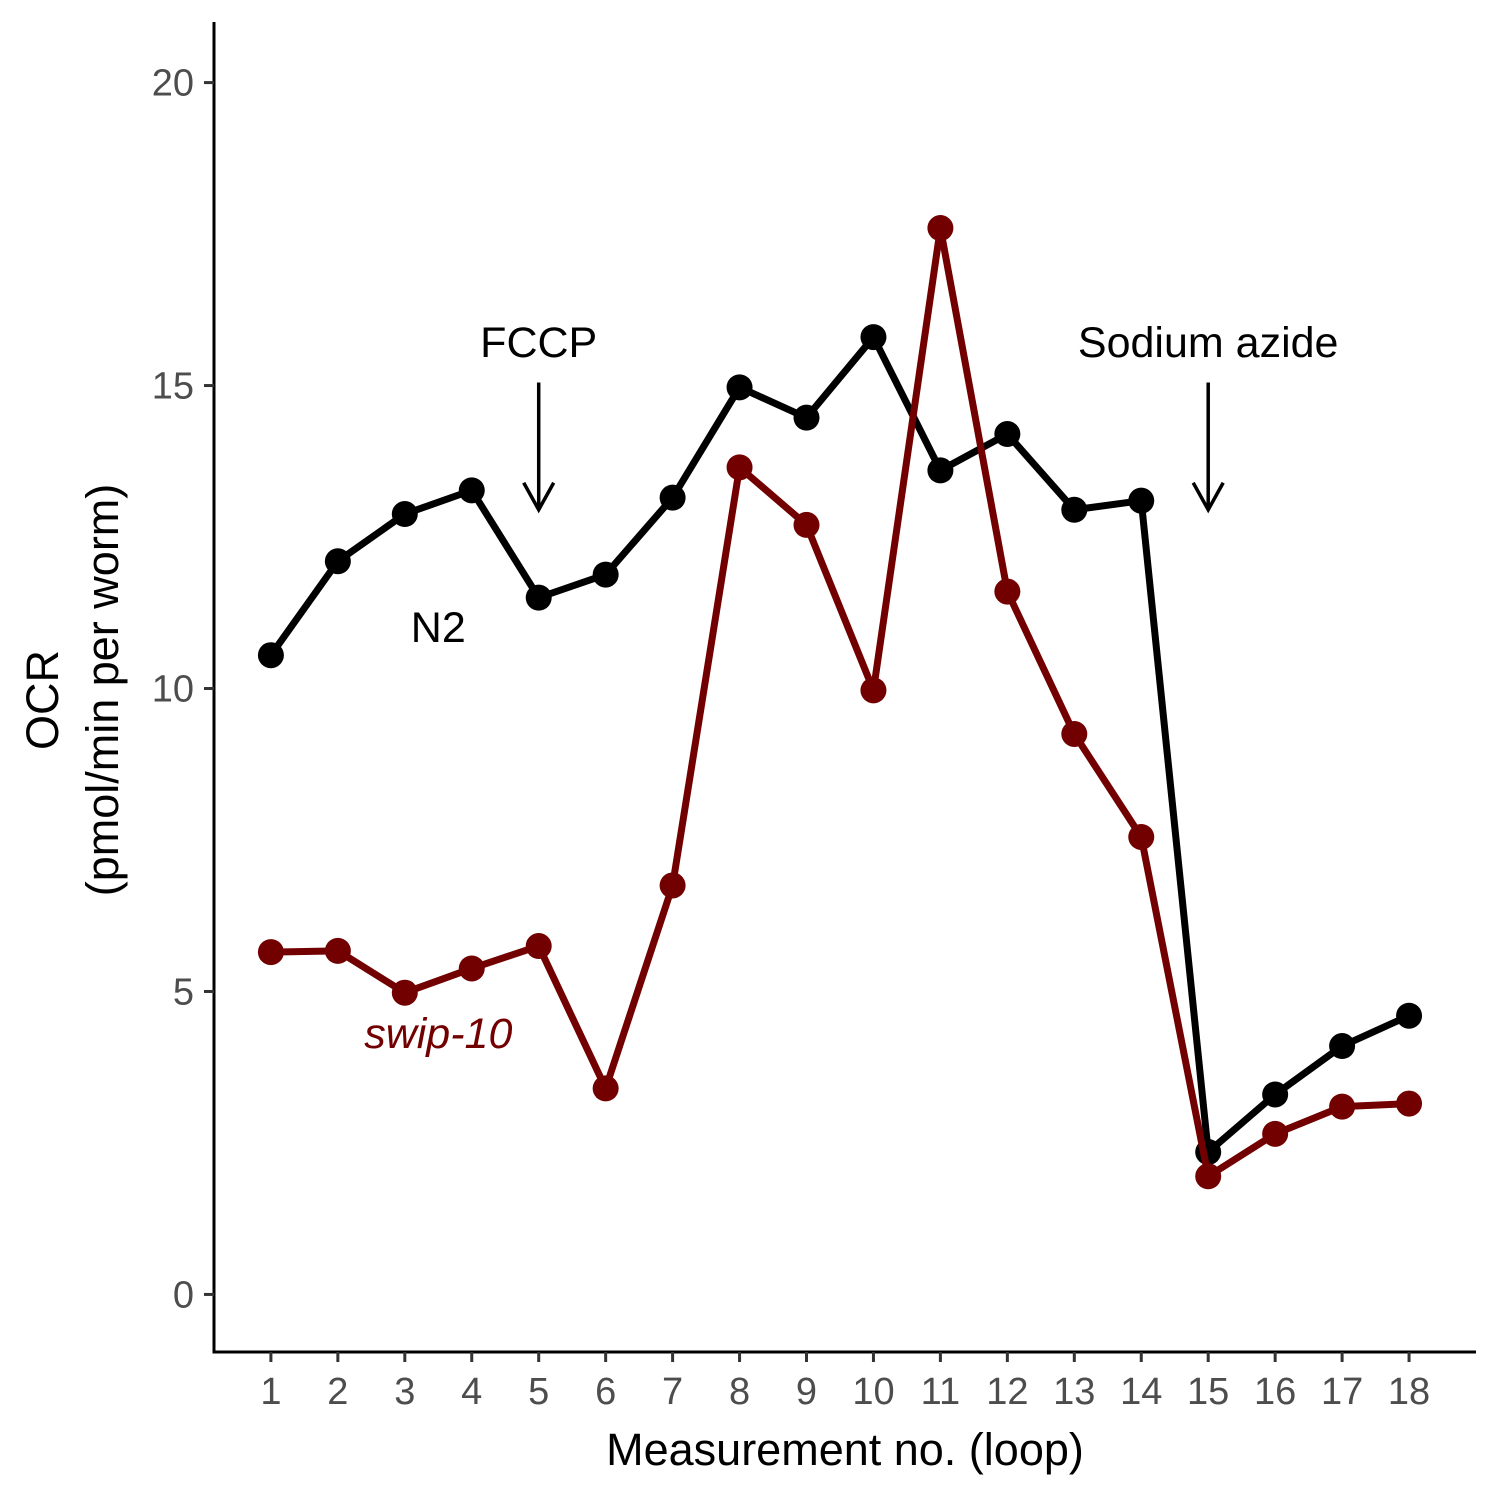 The height and width of the screenshot is (1500, 1500). Describe the element at coordinates (1208, 343) in the screenshot. I see `annotation-label: Sodium azide` at that location.